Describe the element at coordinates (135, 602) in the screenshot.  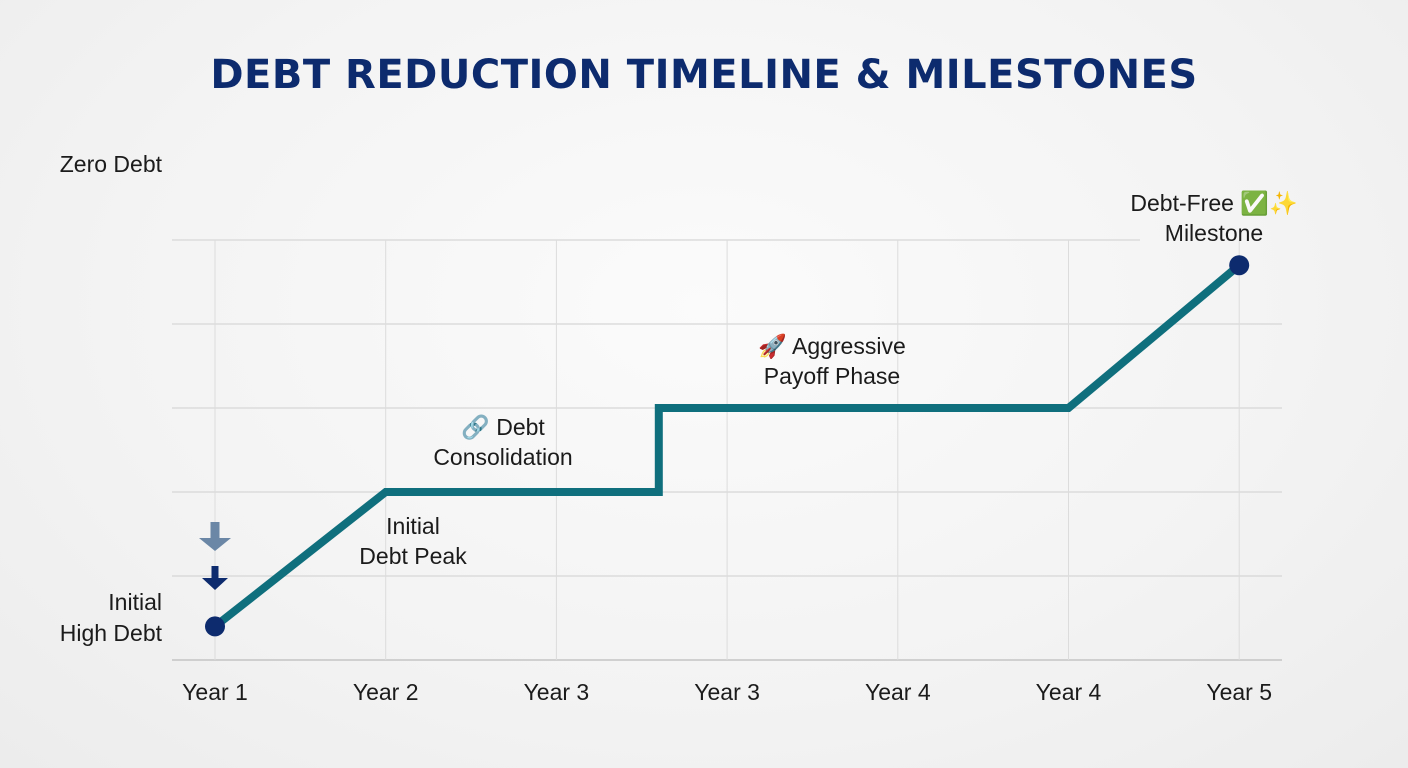
I see `y-label-initial: Initial` at that location.